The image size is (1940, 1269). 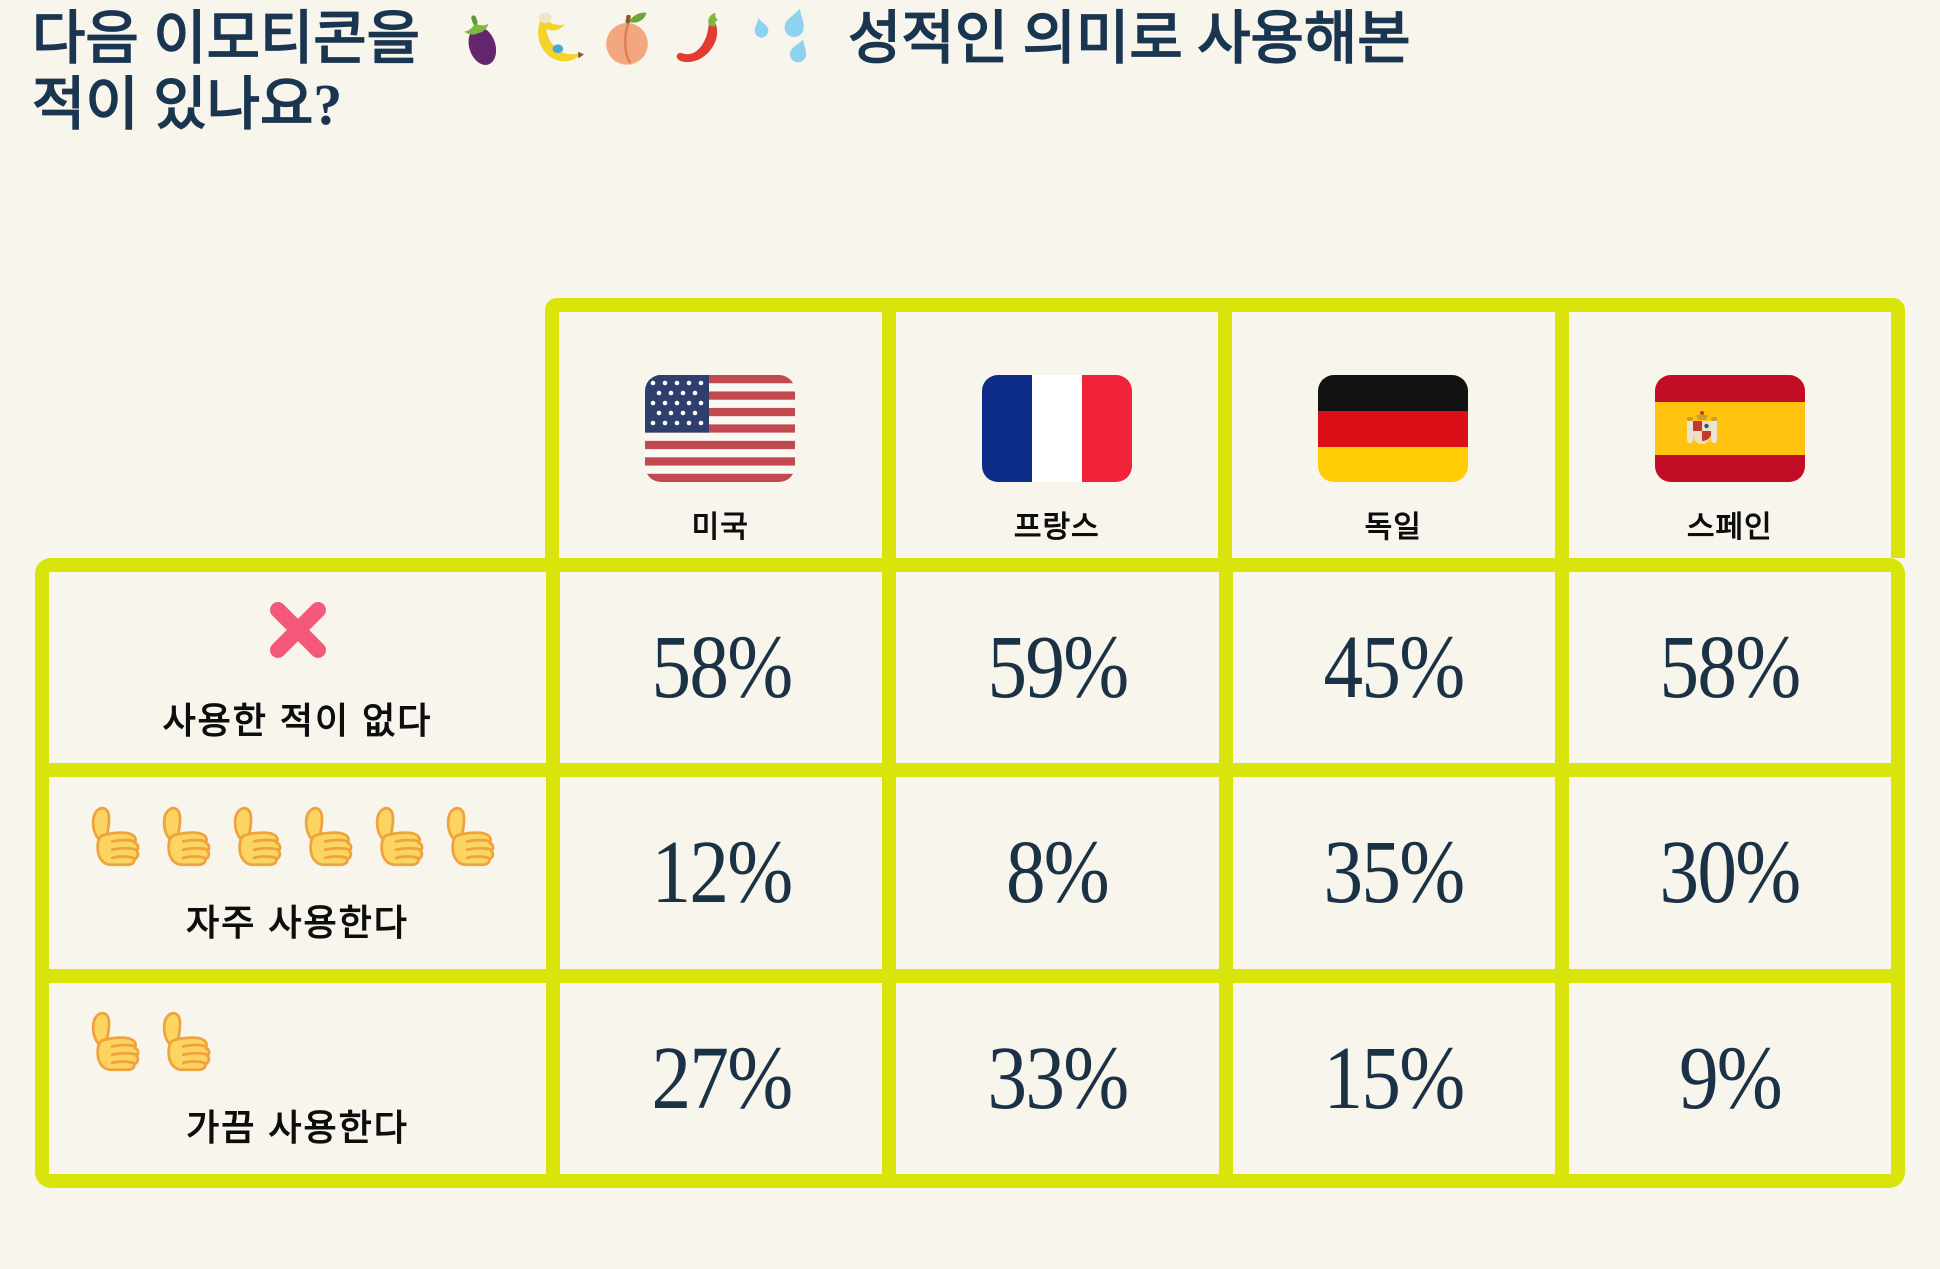 I want to click on cell-sometimes-usa: 27%, so click(x=721, y=1078).